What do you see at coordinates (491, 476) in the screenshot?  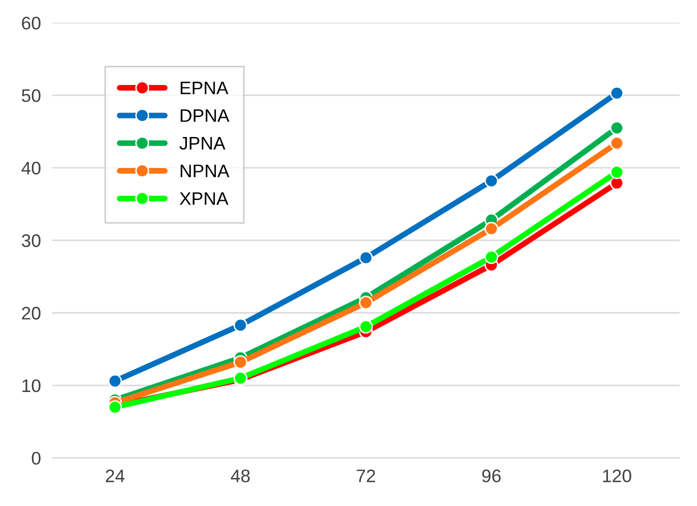 I see `x-tick-label: 96` at bounding box center [491, 476].